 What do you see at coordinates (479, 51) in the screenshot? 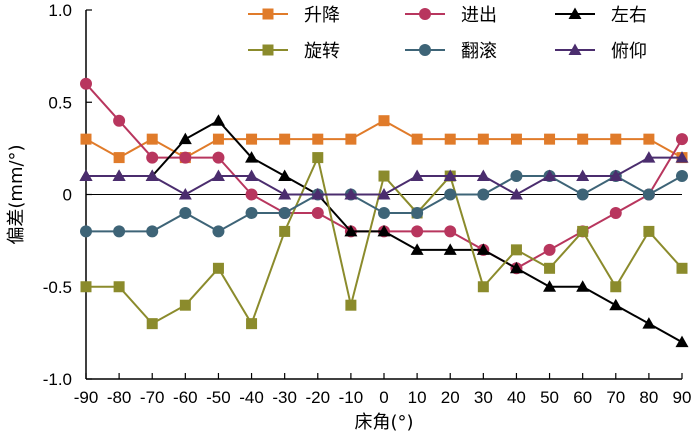
I see `legend-label: 翻滚` at bounding box center [479, 51].